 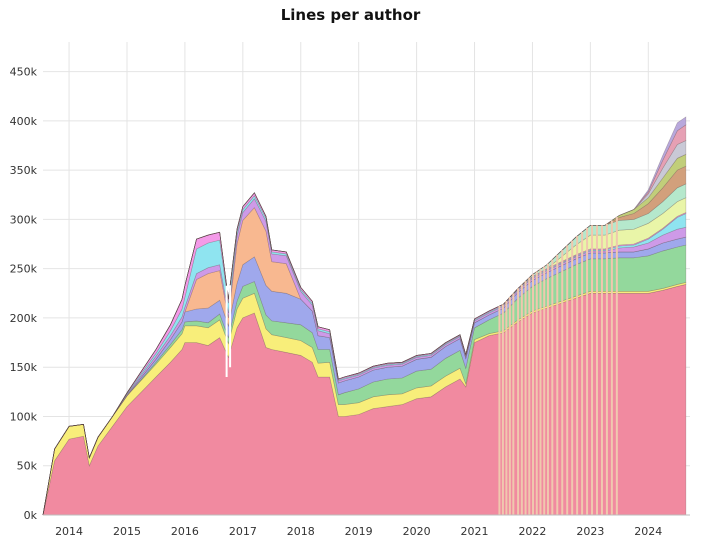 I want to click on y-tick-label: 100k, so click(x=24, y=416).